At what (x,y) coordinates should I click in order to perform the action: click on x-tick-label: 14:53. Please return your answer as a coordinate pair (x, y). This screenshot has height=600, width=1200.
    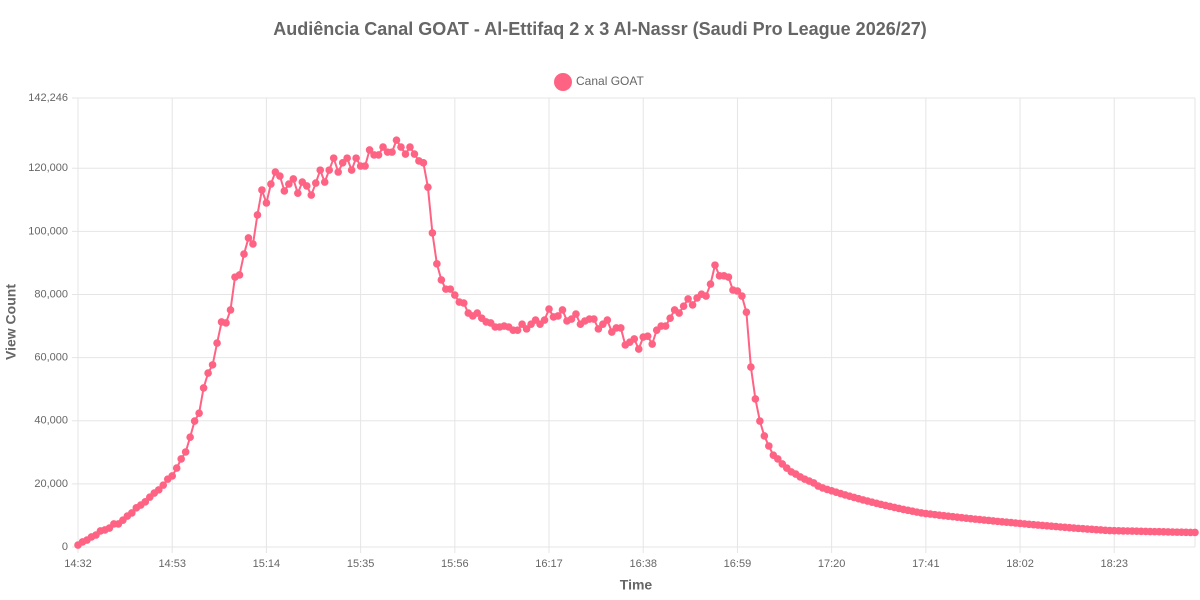
    Looking at the image, I should click on (172, 564).